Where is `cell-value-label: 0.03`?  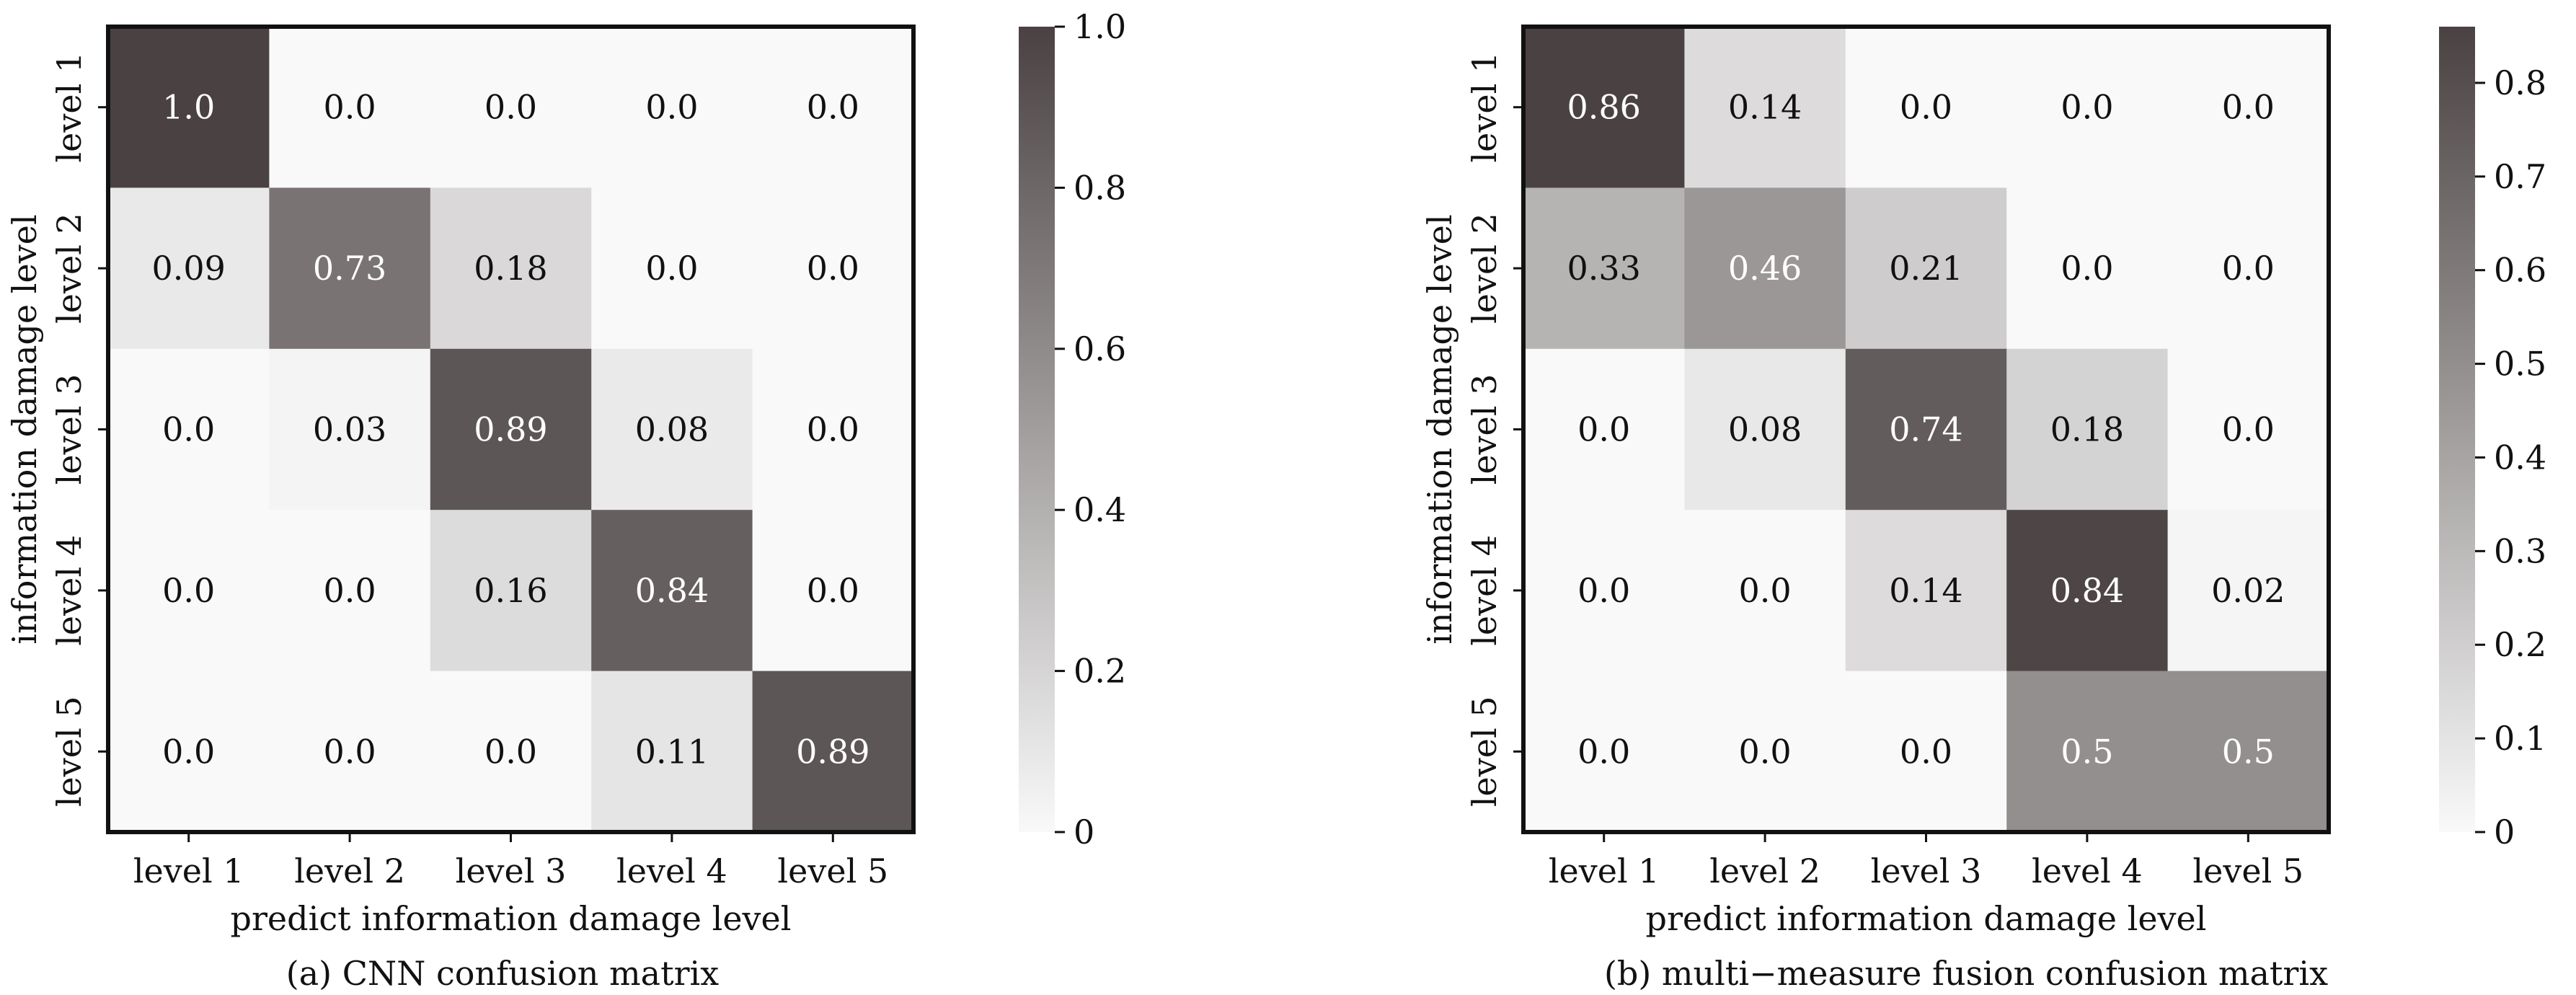
cell-value-label: 0.03 is located at coordinates (349, 429).